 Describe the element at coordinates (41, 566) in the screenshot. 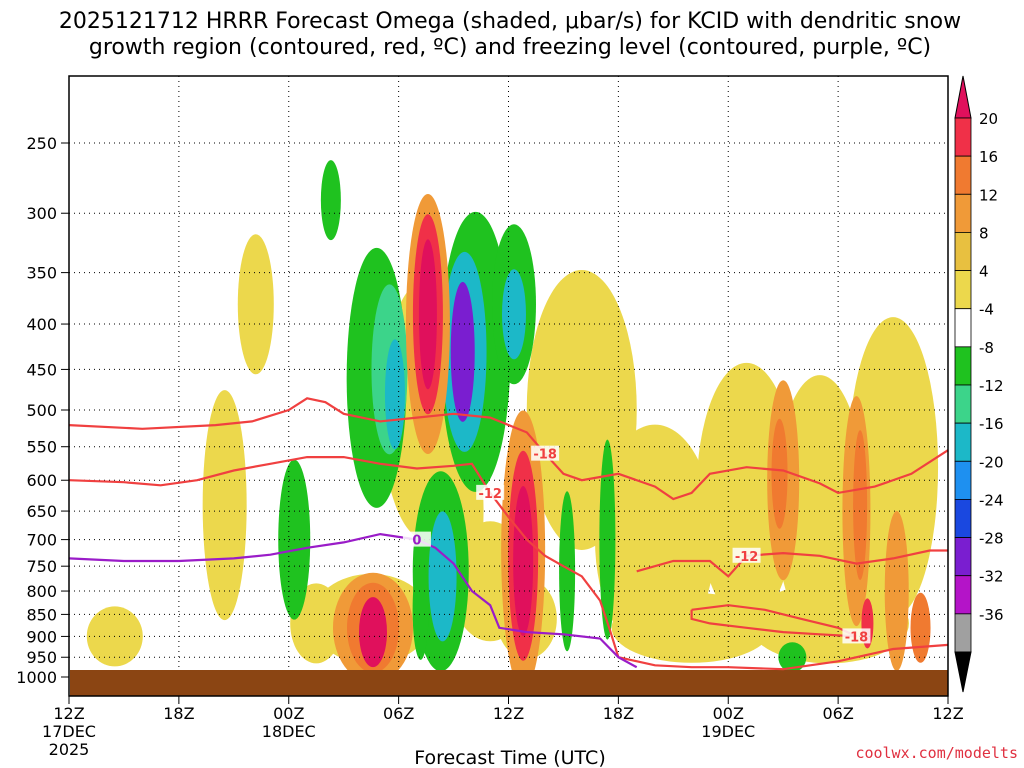

I see `y-tick-label: 750` at that location.